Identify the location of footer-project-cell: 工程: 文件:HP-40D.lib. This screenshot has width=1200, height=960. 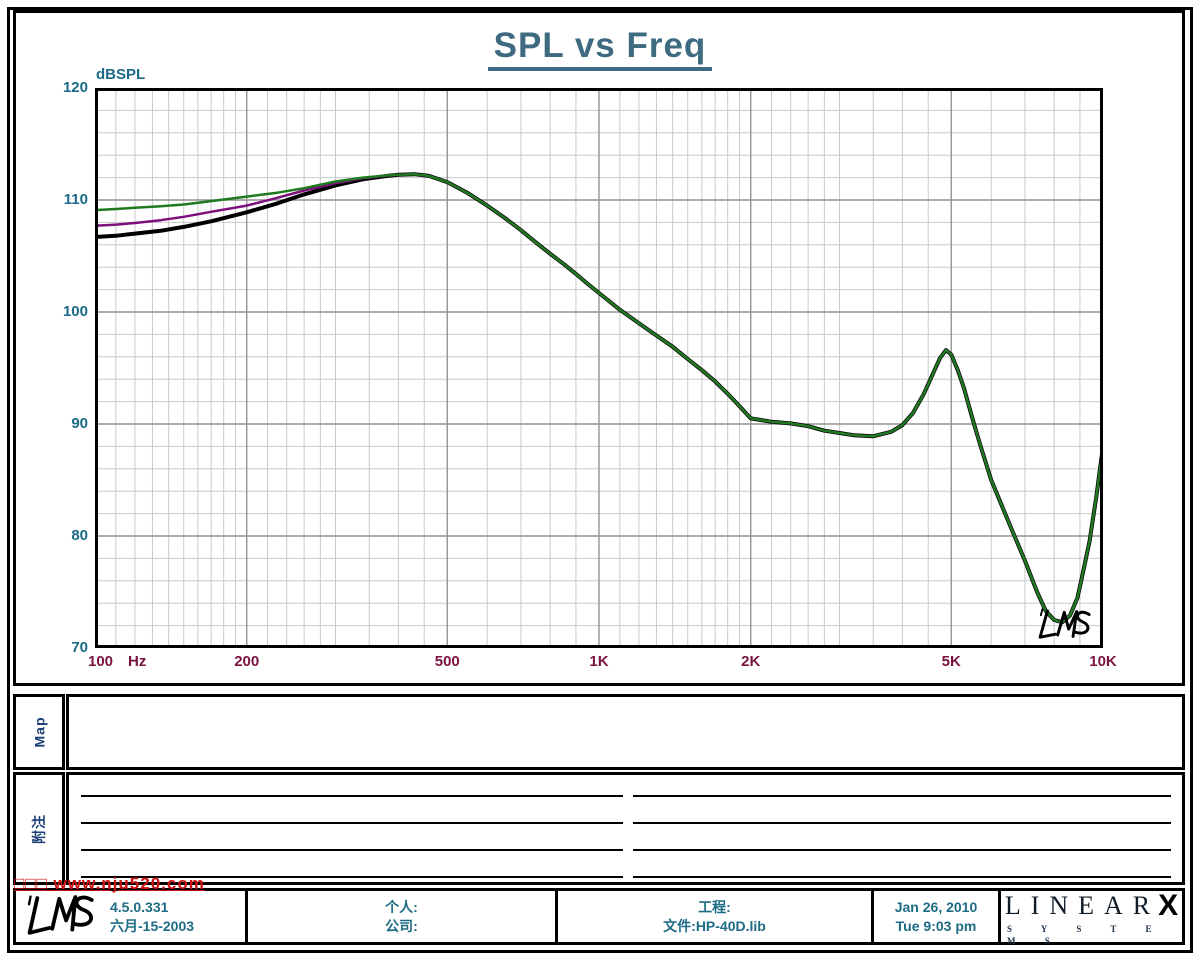
(713, 916).